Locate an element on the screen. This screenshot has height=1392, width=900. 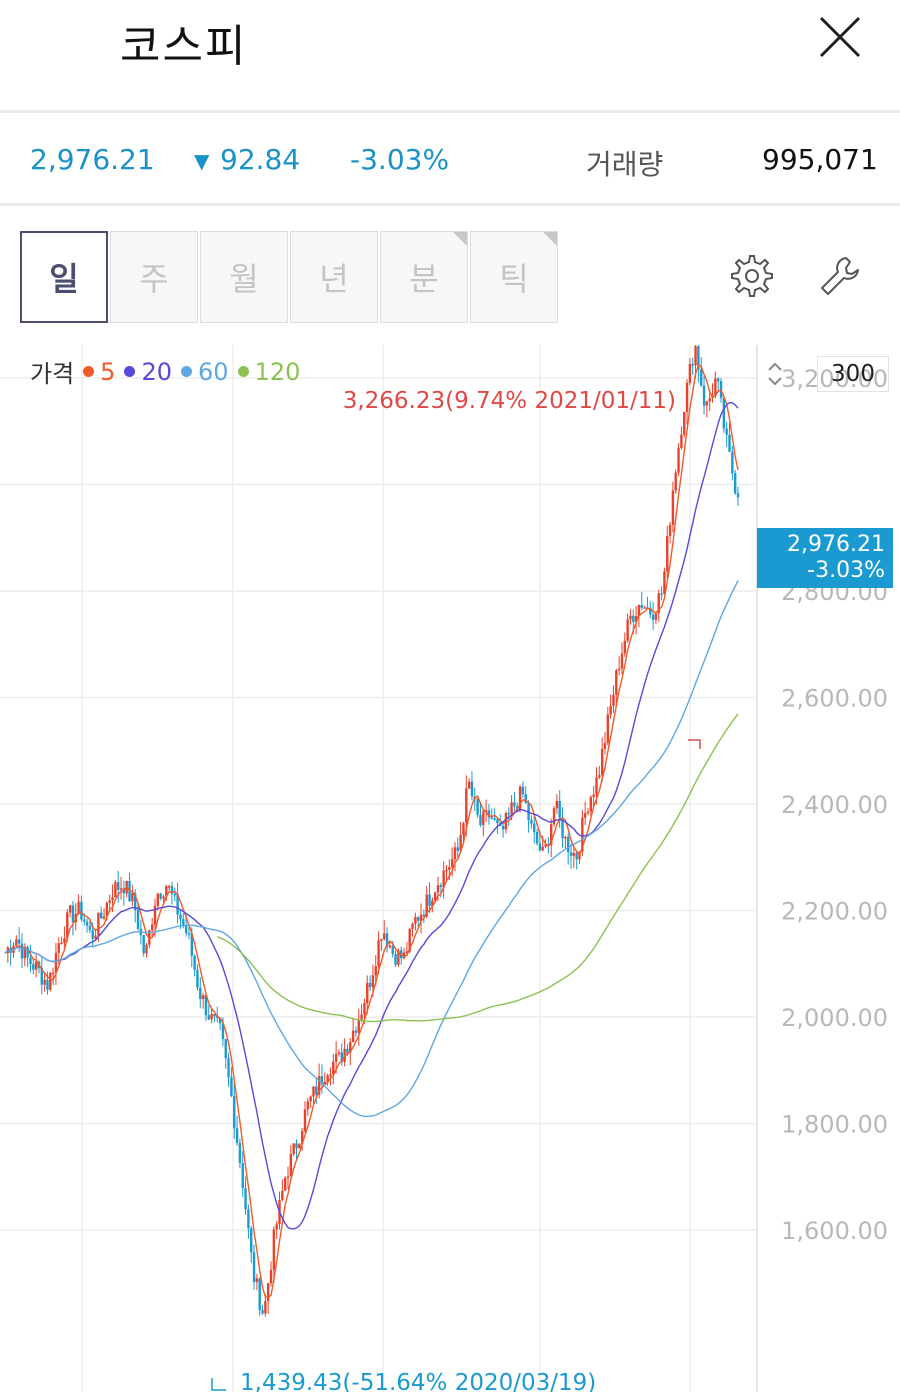
wrench-icon is located at coordinates (840, 276).